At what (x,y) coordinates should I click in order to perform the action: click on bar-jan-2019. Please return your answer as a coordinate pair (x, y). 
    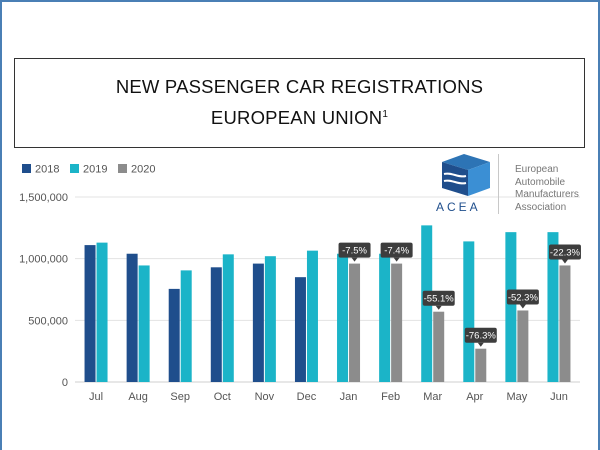
    Looking at the image, I should click on (343, 317).